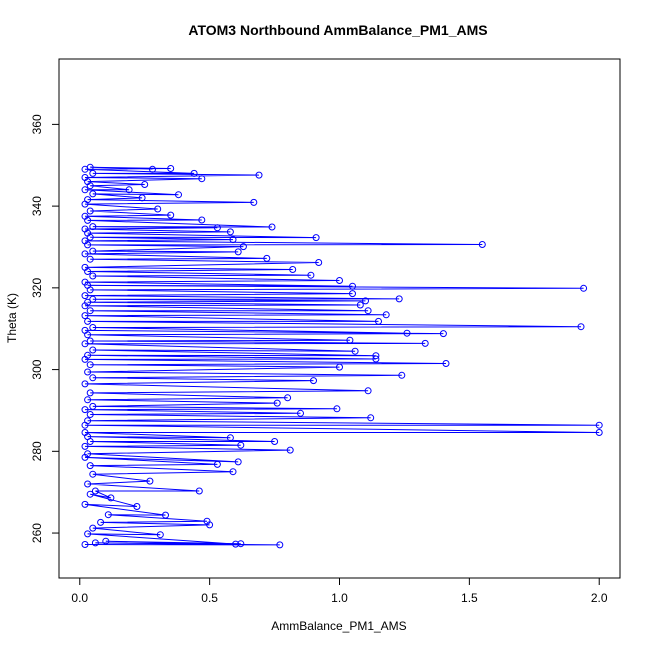 This screenshot has width=650, height=650. What do you see at coordinates (599, 598) in the screenshot?
I see `x-tick-label: 2.0` at bounding box center [599, 598].